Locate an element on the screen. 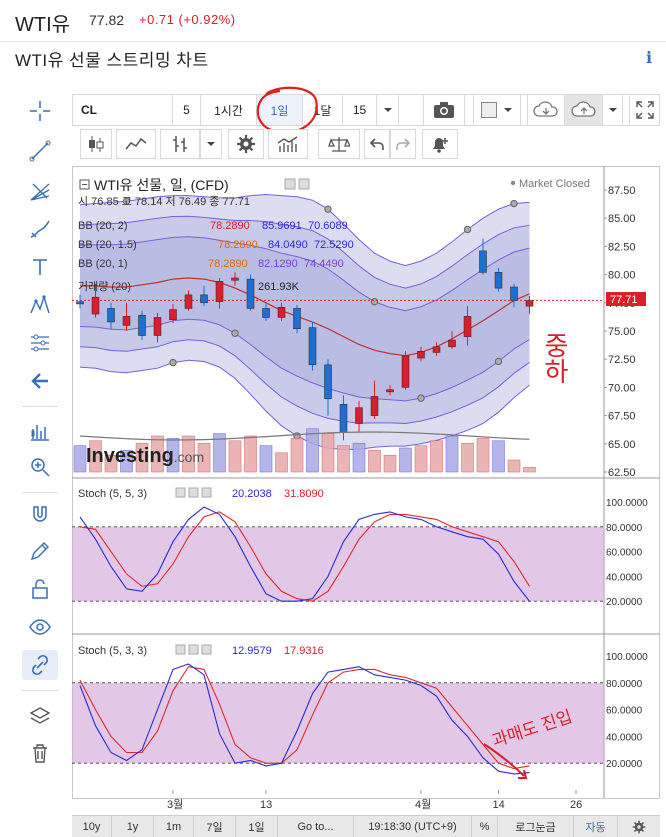  interval-15: 15 is located at coordinates (360, 110).